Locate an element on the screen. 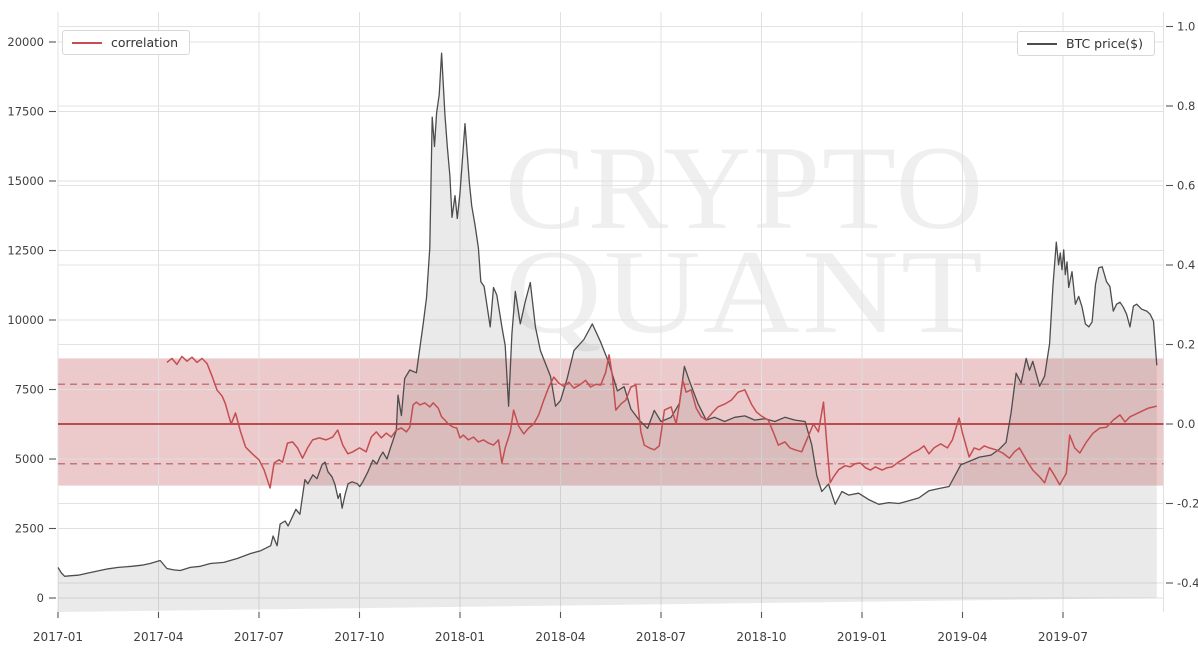 The width and height of the screenshot is (1198, 664). x-axis-tick-label: 2019-01 is located at coordinates (862, 637).